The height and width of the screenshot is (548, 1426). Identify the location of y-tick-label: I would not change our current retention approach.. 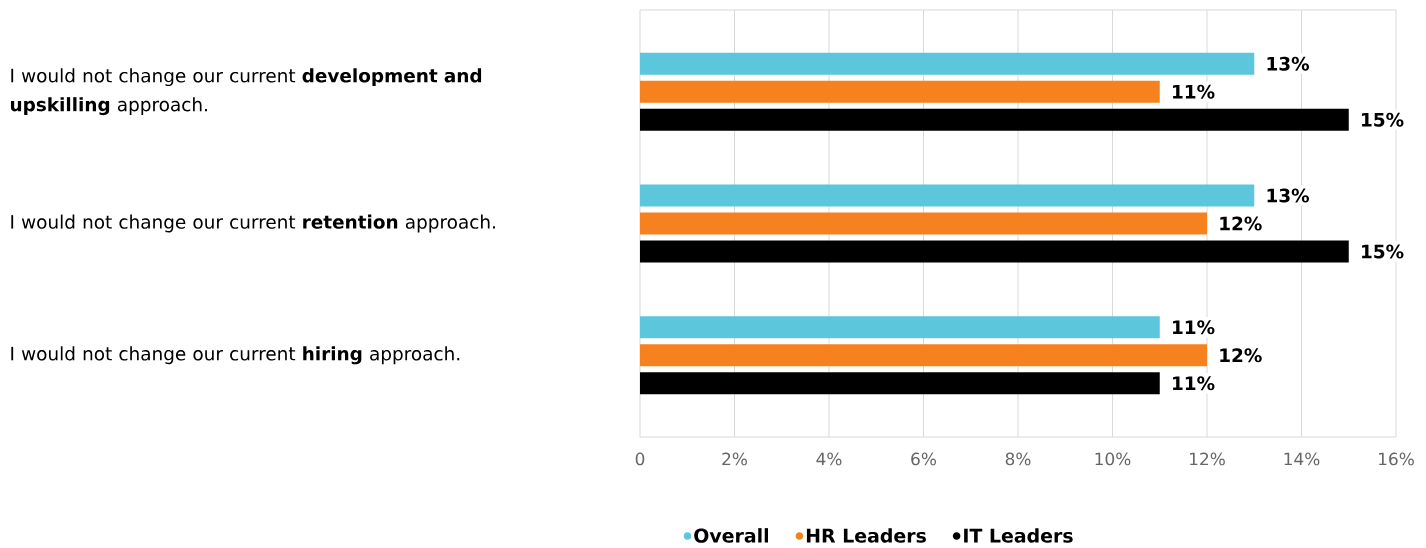
(253, 223).